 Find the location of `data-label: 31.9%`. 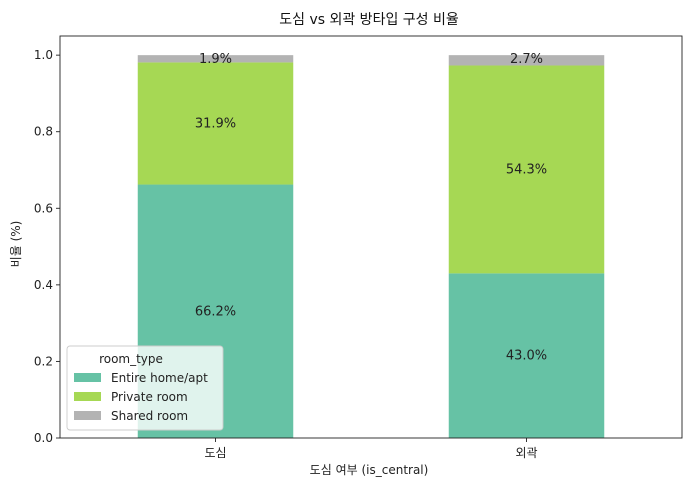

data-label: 31.9% is located at coordinates (215, 123).